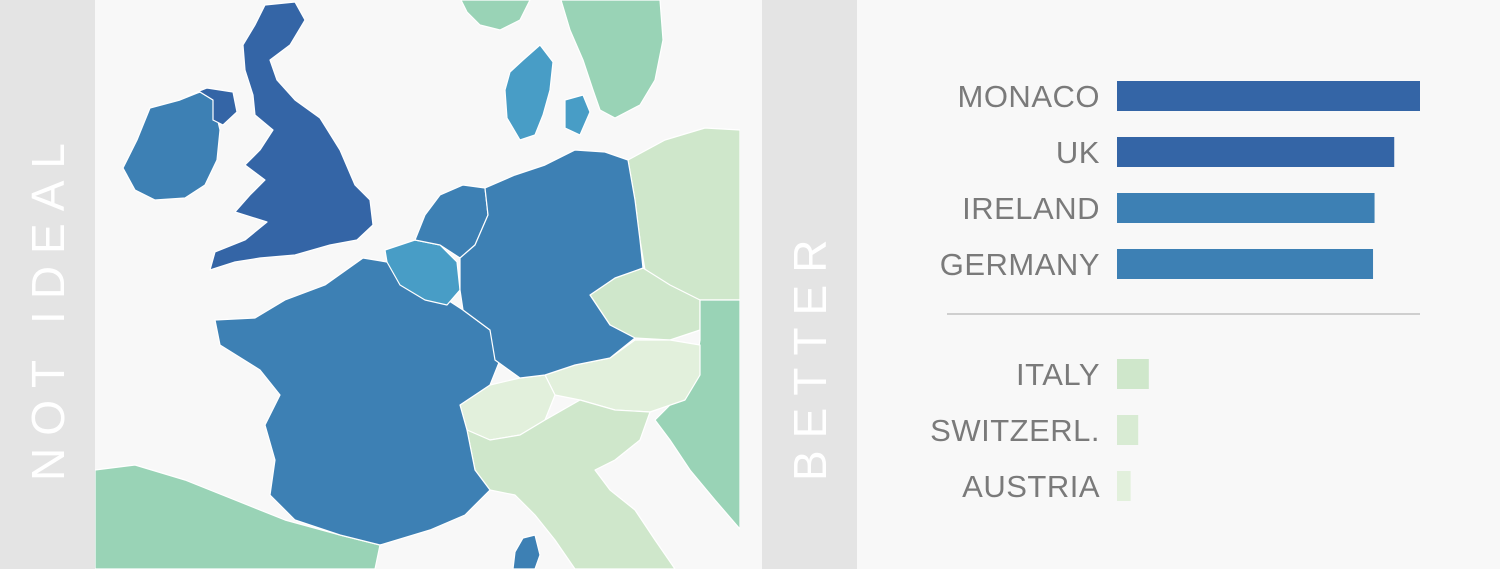  I want to click on label-switzerl: SWITZERL., so click(1015, 430).